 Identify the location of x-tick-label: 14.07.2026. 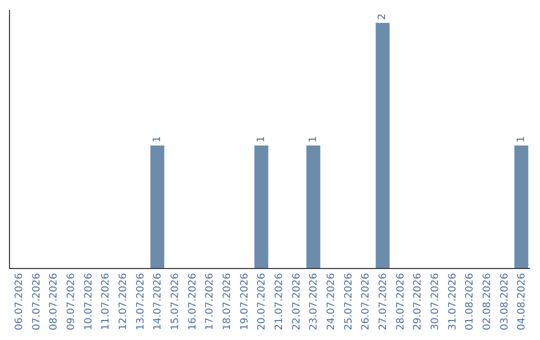
(158, 301).